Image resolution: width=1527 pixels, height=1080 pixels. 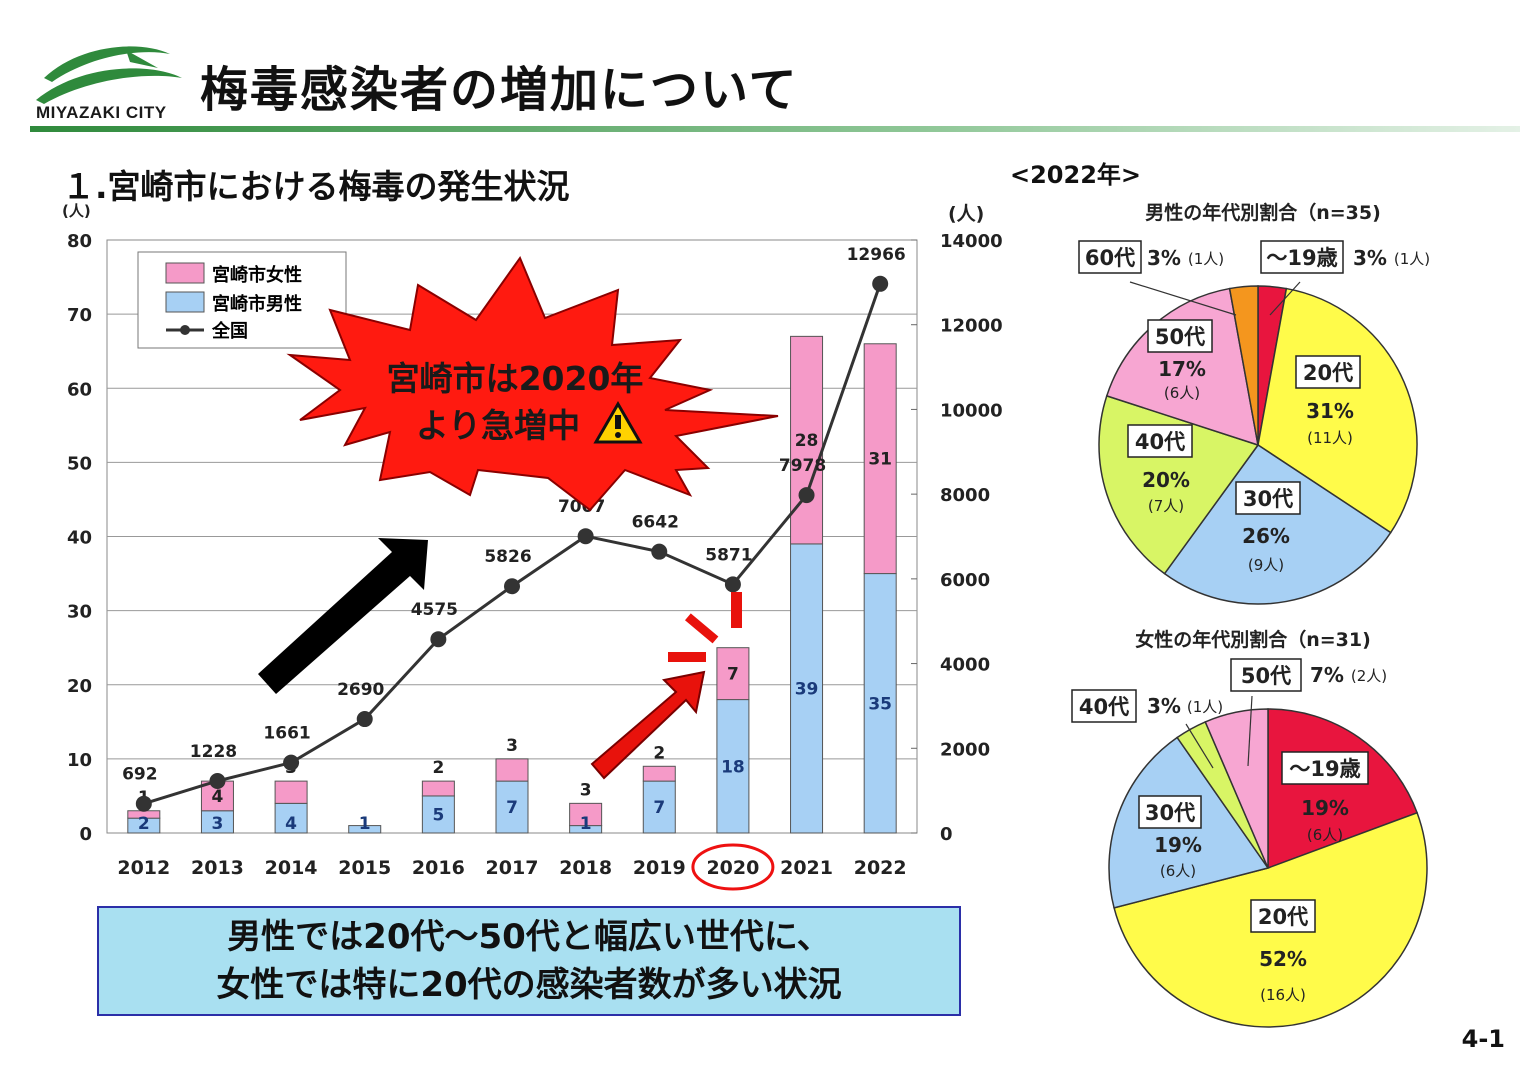 What do you see at coordinates (79, 612) in the screenshot?
I see `y-left-tick-label: 30` at bounding box center [79, 612].